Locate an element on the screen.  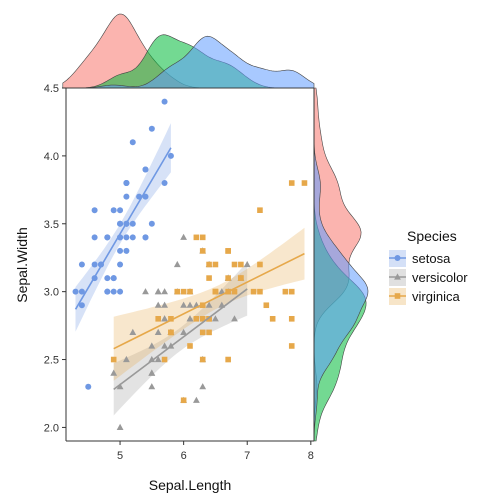
legend: Species setosa versicolor virginica is located at coordinates (428, 266).